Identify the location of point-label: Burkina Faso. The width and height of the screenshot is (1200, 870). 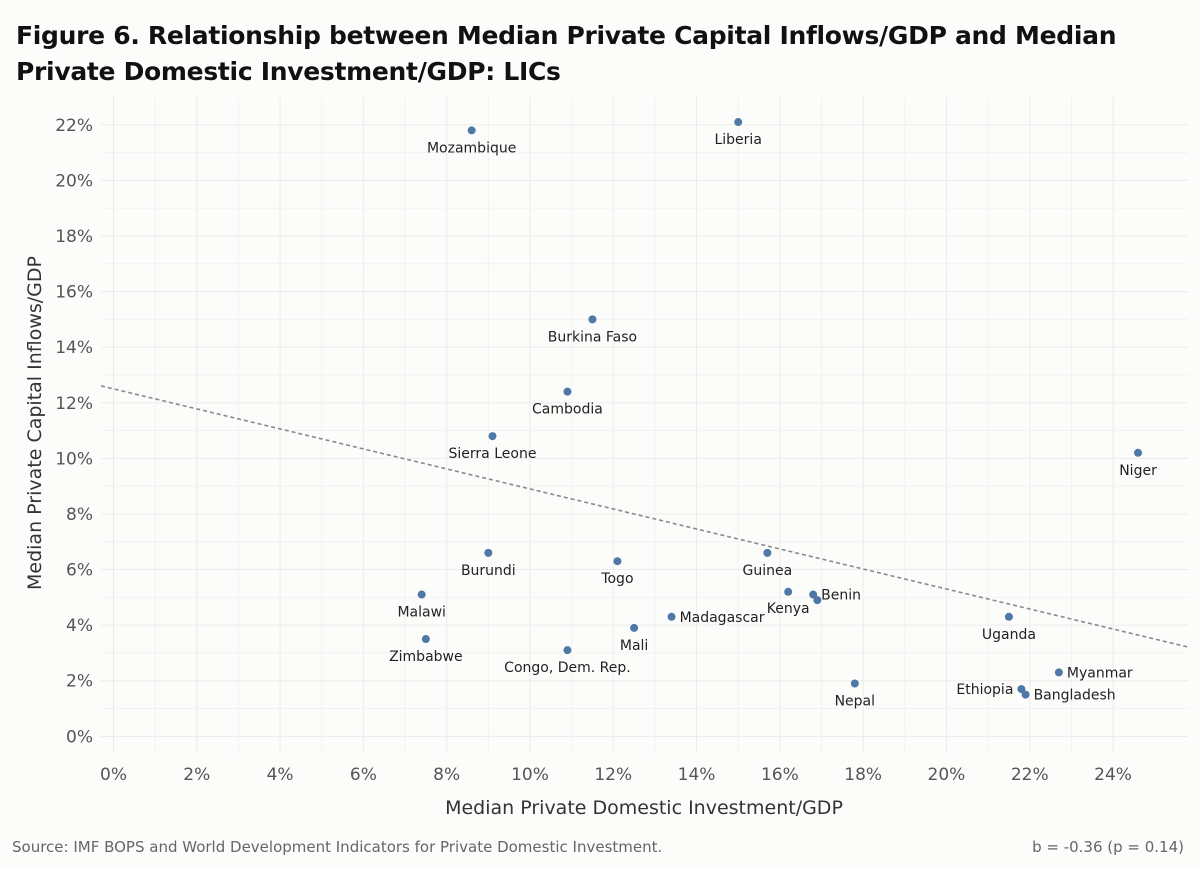
(592, 337).